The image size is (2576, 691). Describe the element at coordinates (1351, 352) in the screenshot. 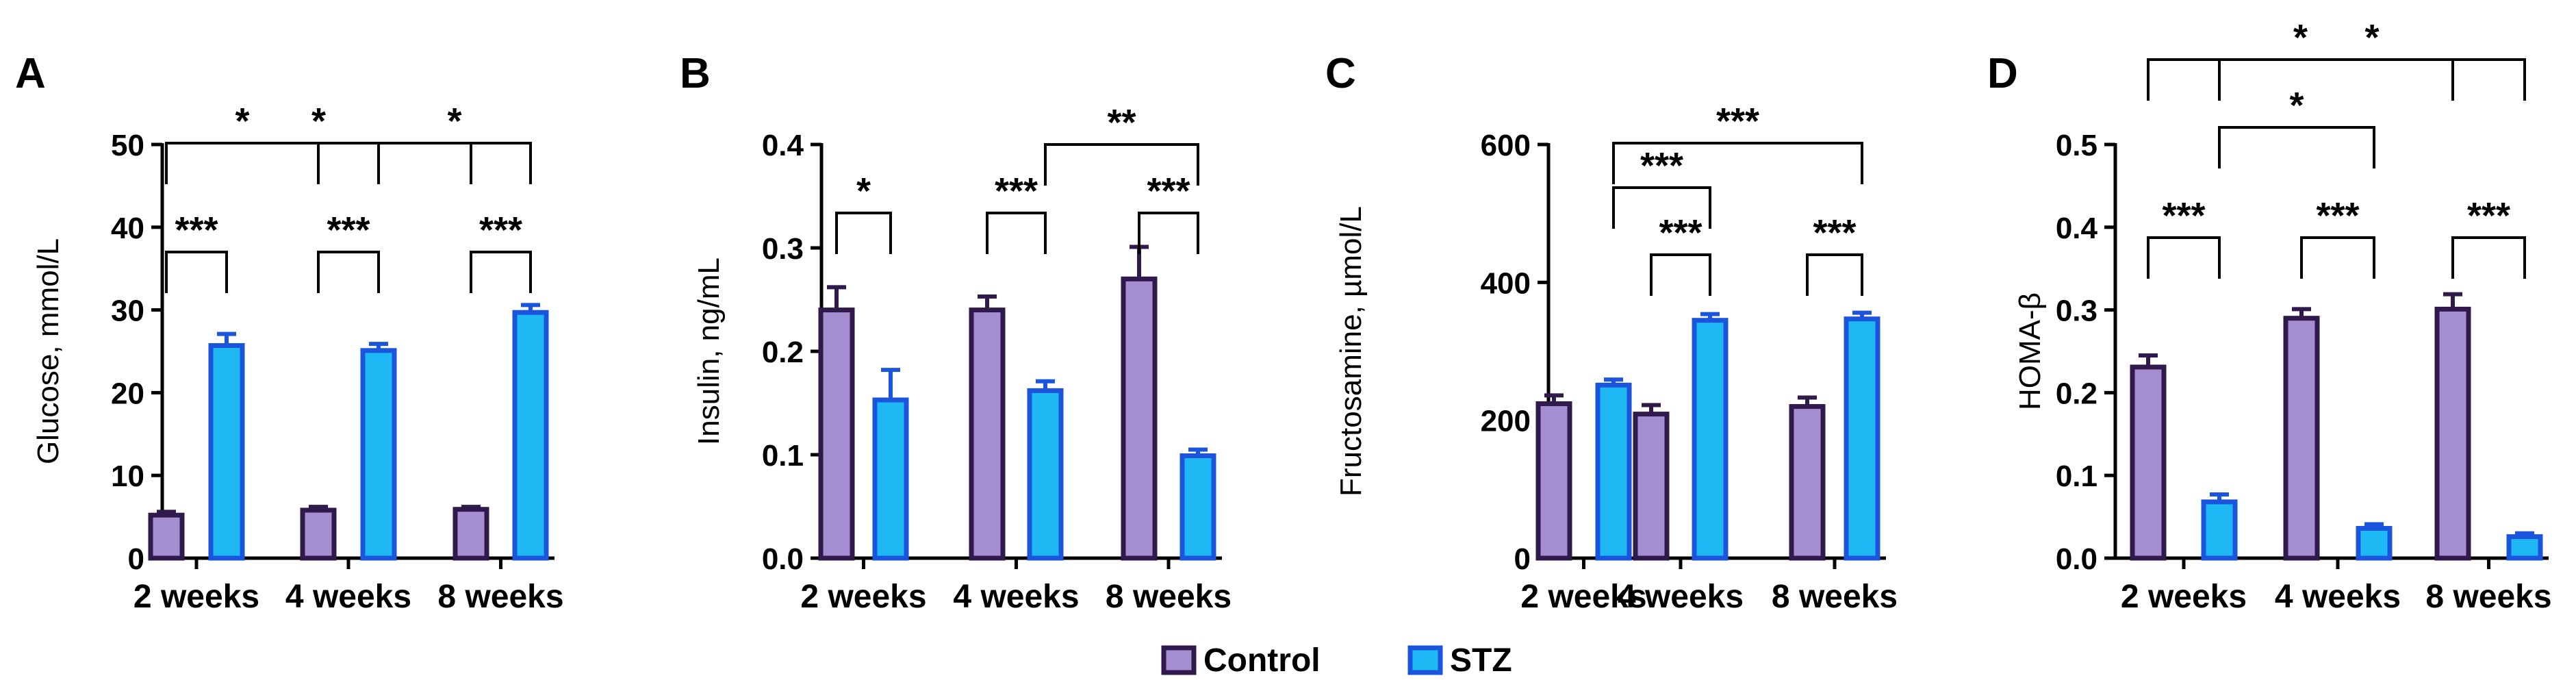

I see `y-axis-title: Fructosamine, µmol/L` at that location.